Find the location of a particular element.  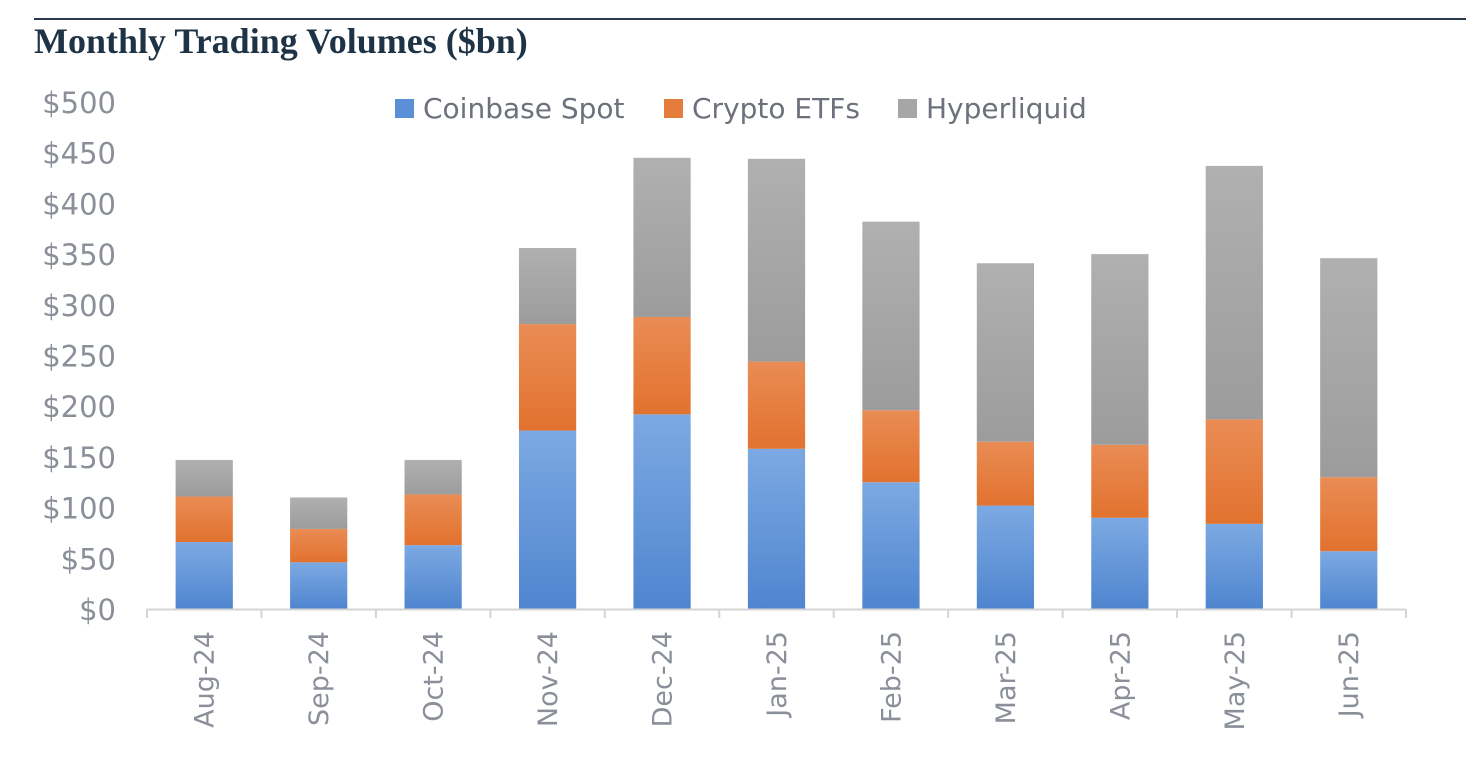

y-tick-label: $50 is located at coordinates (88, 559).